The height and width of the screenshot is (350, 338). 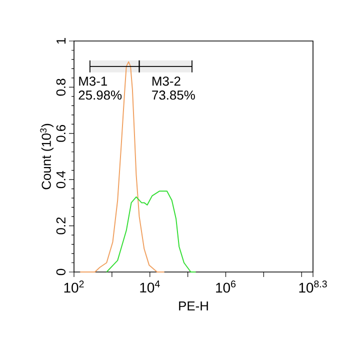 What do you see at coordinates (61, 41) in the screenshot?
I see `y-tick-label: 1` at bounding box center [61, 41].